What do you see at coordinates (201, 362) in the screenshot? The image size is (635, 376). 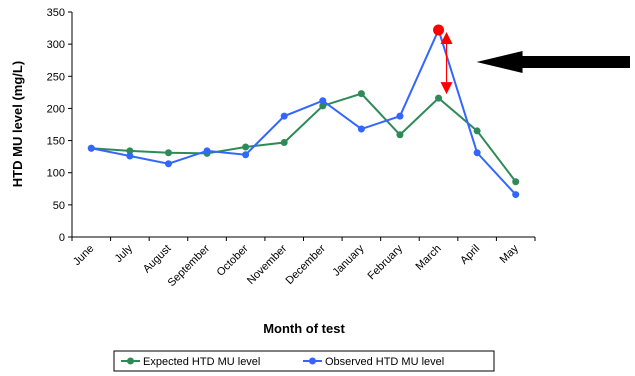 I see `legend-label-expected: Expected HTD MU level` at bounding box center [201, 362].